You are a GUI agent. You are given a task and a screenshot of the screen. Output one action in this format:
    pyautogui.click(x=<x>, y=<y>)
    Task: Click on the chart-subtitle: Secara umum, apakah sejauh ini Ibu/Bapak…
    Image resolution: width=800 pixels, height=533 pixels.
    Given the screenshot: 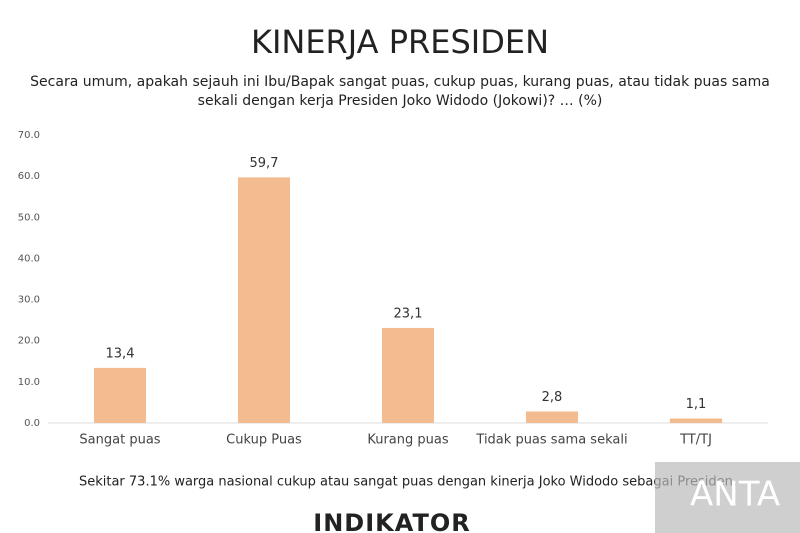 What is the action you would take?
    pyautogui.click(x=400, y=82)
    